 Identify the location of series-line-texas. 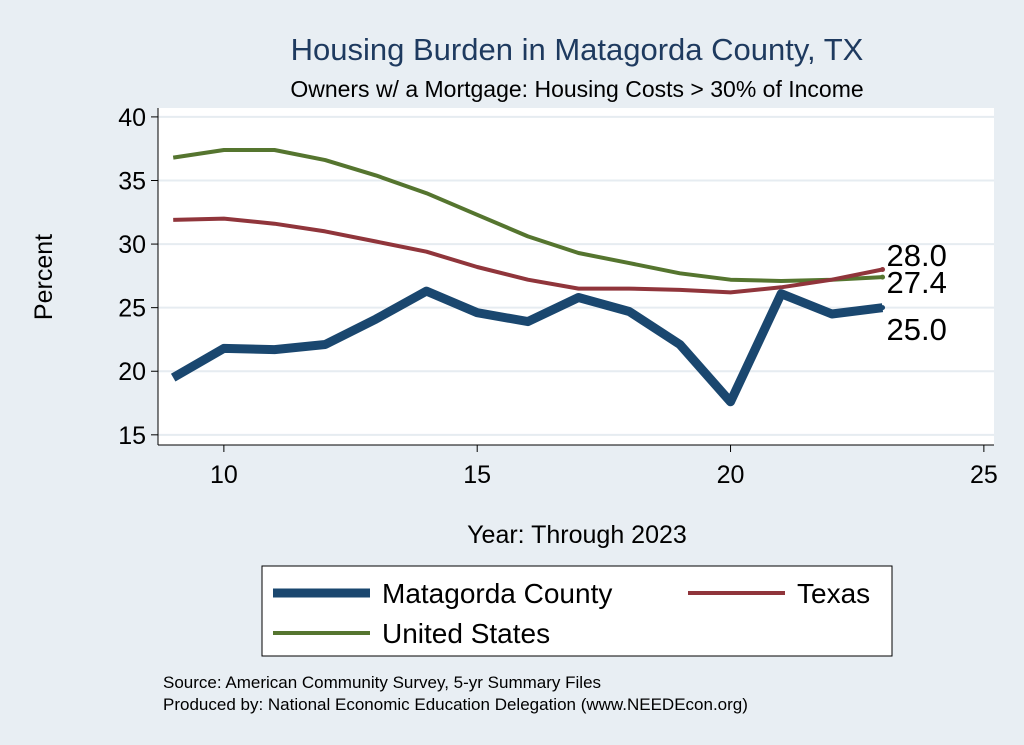
(528, 255).